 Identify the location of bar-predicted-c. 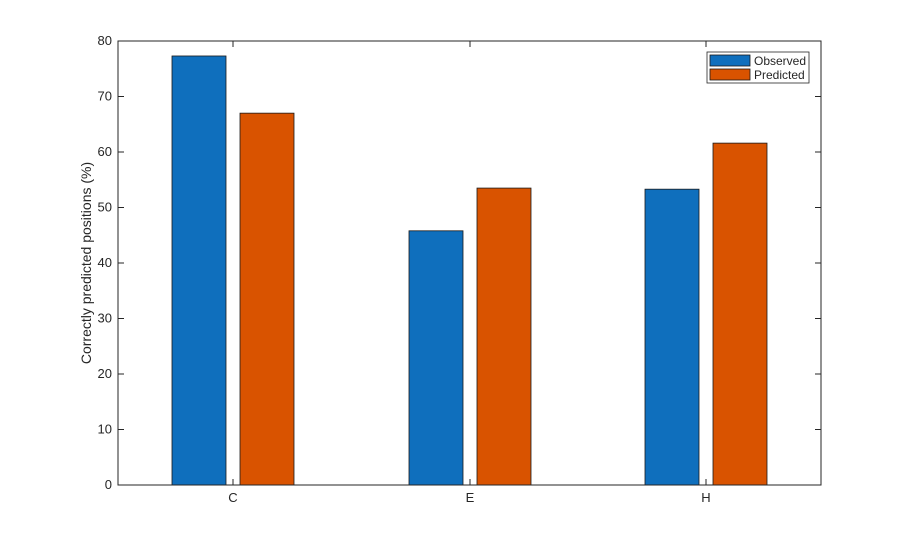
(267, 299).